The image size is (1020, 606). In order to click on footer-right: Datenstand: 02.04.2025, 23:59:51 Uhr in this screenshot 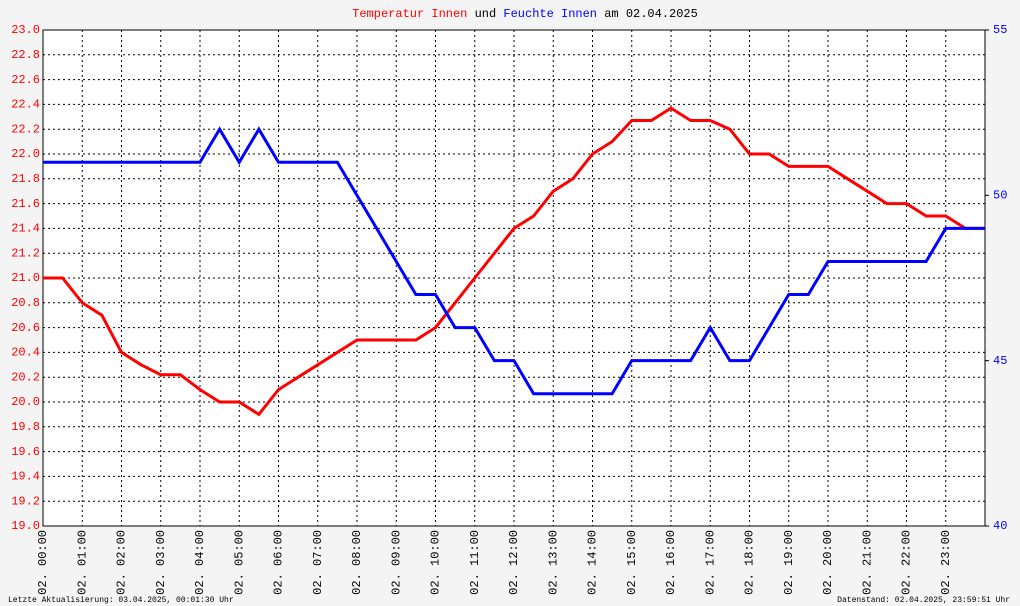, I will do `click(923, 600)`.